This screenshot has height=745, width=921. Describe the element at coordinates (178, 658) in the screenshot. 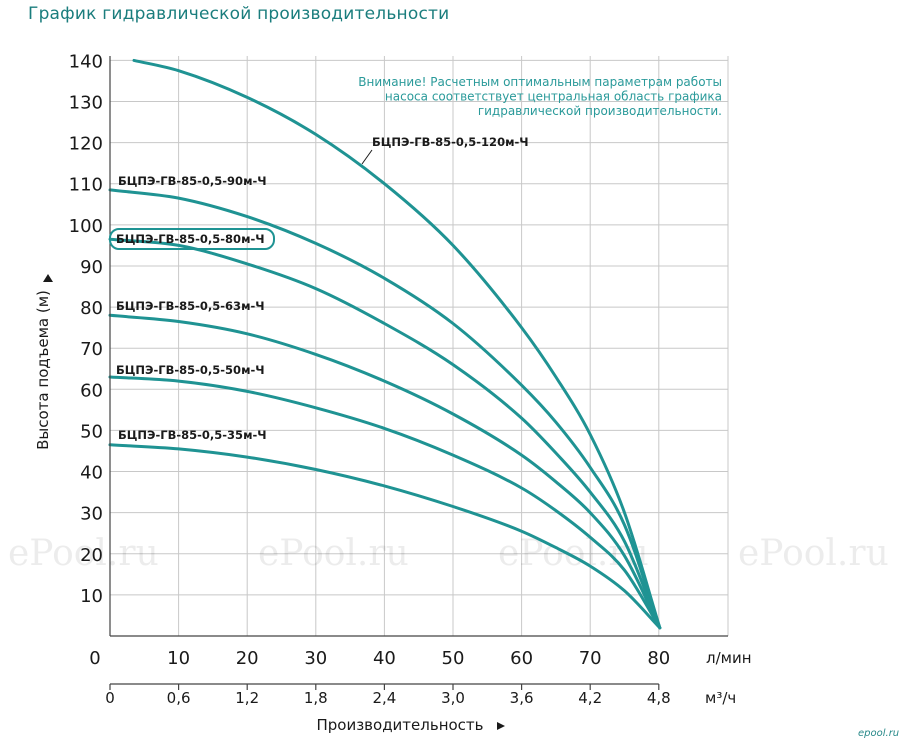

I see `x-tick-label: 10` at that location.